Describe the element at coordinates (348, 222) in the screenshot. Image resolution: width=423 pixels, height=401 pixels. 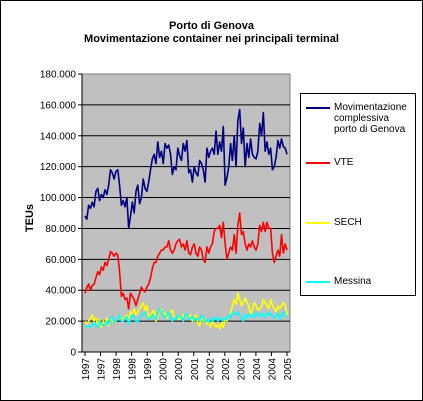
I see `legend-label-sech: SECH` at that location.